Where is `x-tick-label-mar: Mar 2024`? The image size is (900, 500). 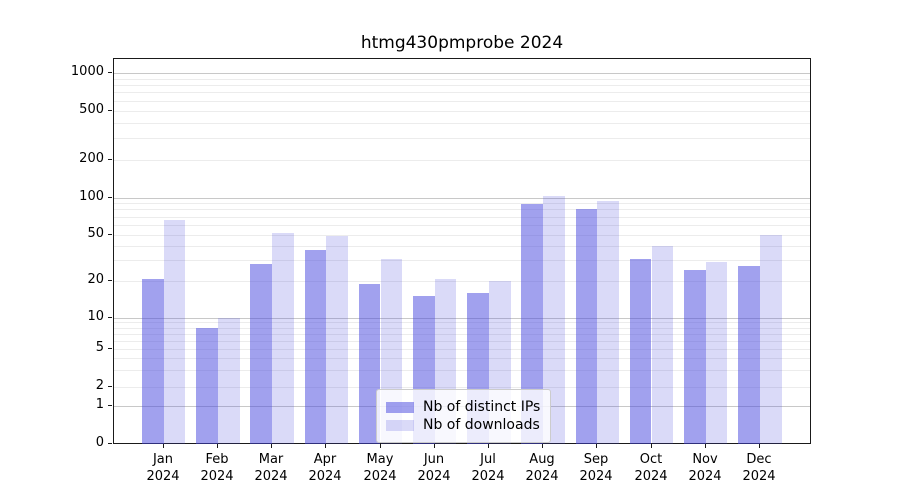
x-tick-label-mar: Mar 2024 is located at coordinates (271, 468).